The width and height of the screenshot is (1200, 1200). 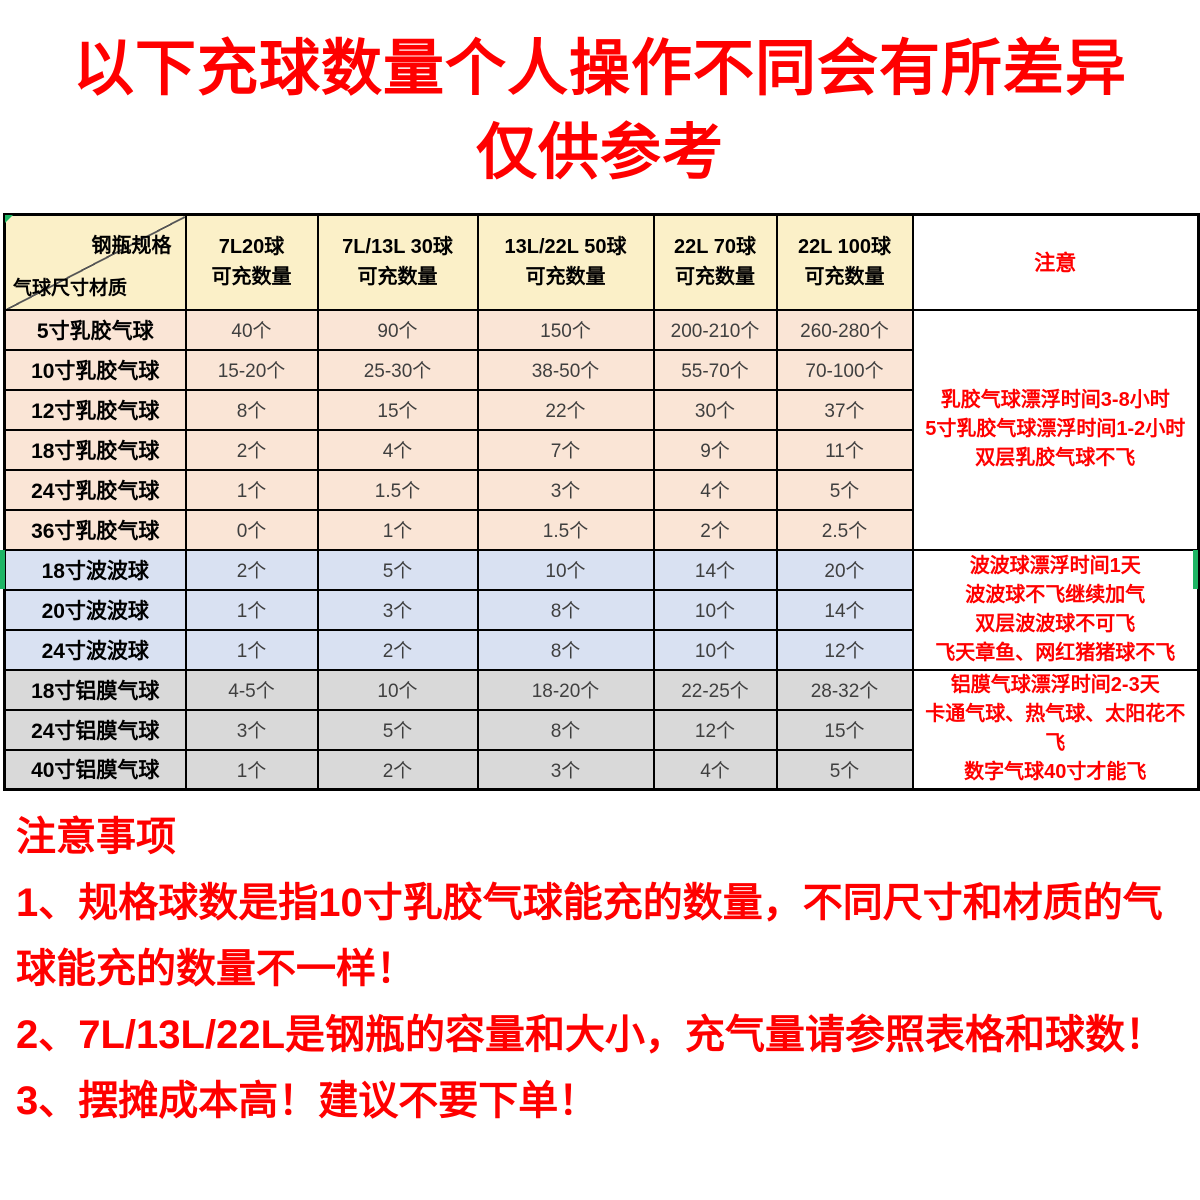 What do you see at coordinates (565, 262) in the screenshot?
I see `col-header-13l22l50: 13L/22L 50球 可充数量` at bounding box center [565, 262].